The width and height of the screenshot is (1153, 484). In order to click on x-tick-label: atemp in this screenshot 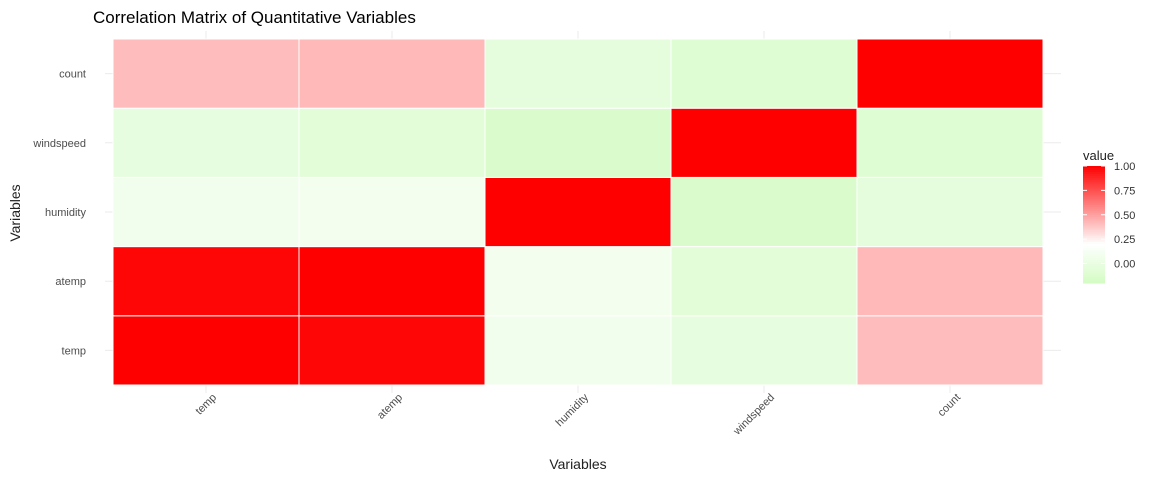, I will do `click(390, 407)`.